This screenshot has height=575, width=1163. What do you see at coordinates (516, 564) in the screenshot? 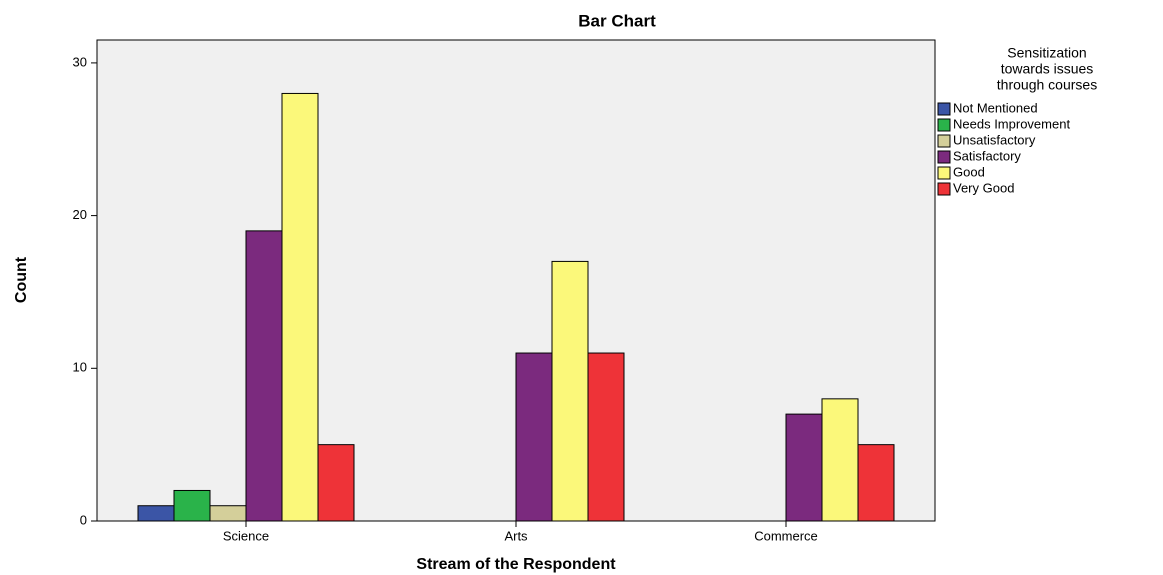
I see `x-axis-title: Stream of the Respondent` at bounding box center [516, 564].